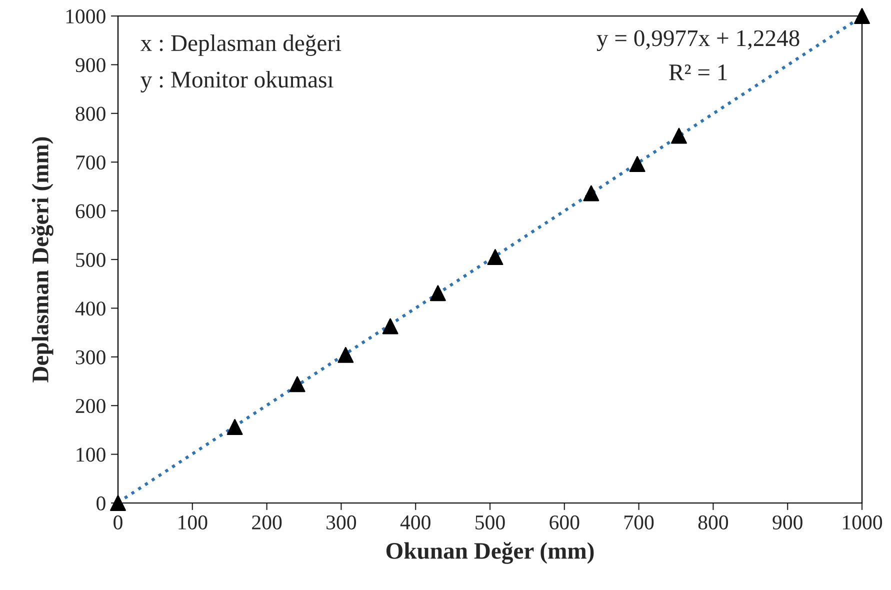 This screenshot has height=590, width=891. What do you see at coordinates (415, 522) in the screenshot?
I see `x-tick-label: 400` at bounding box center [415, 522].